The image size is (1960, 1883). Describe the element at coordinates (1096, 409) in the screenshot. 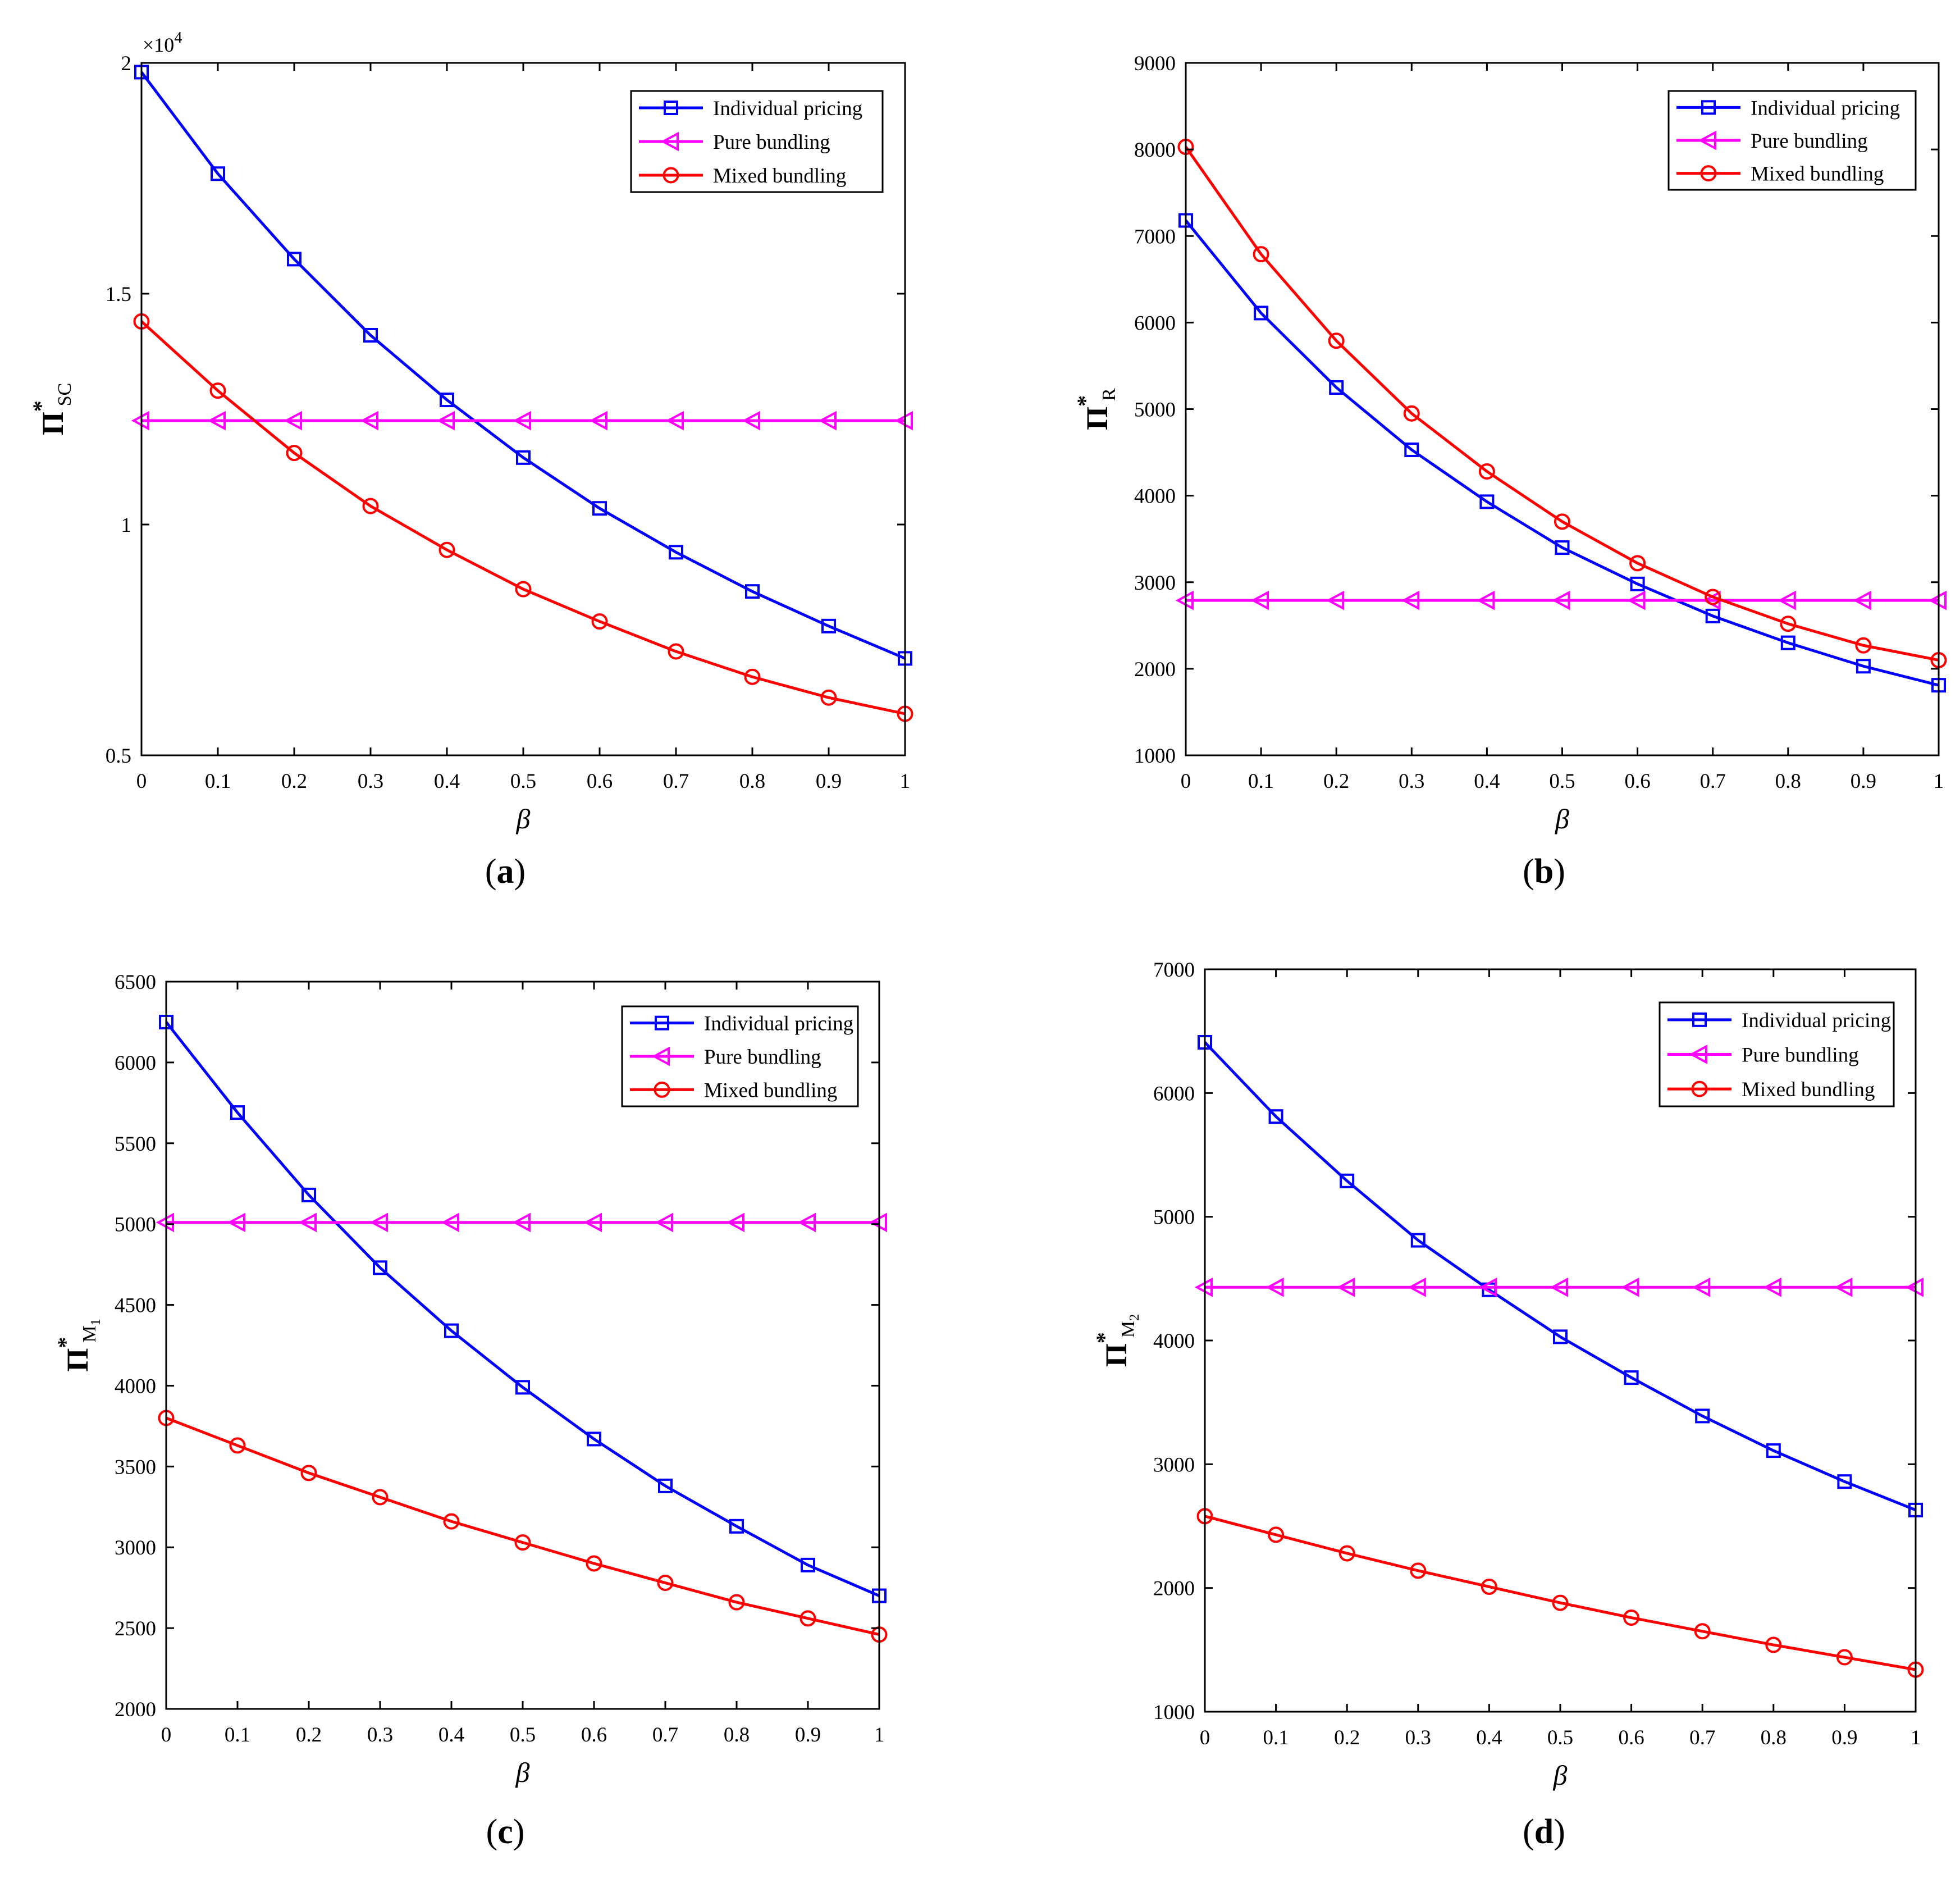

I see `y-axis-label: Π*R` at that location.